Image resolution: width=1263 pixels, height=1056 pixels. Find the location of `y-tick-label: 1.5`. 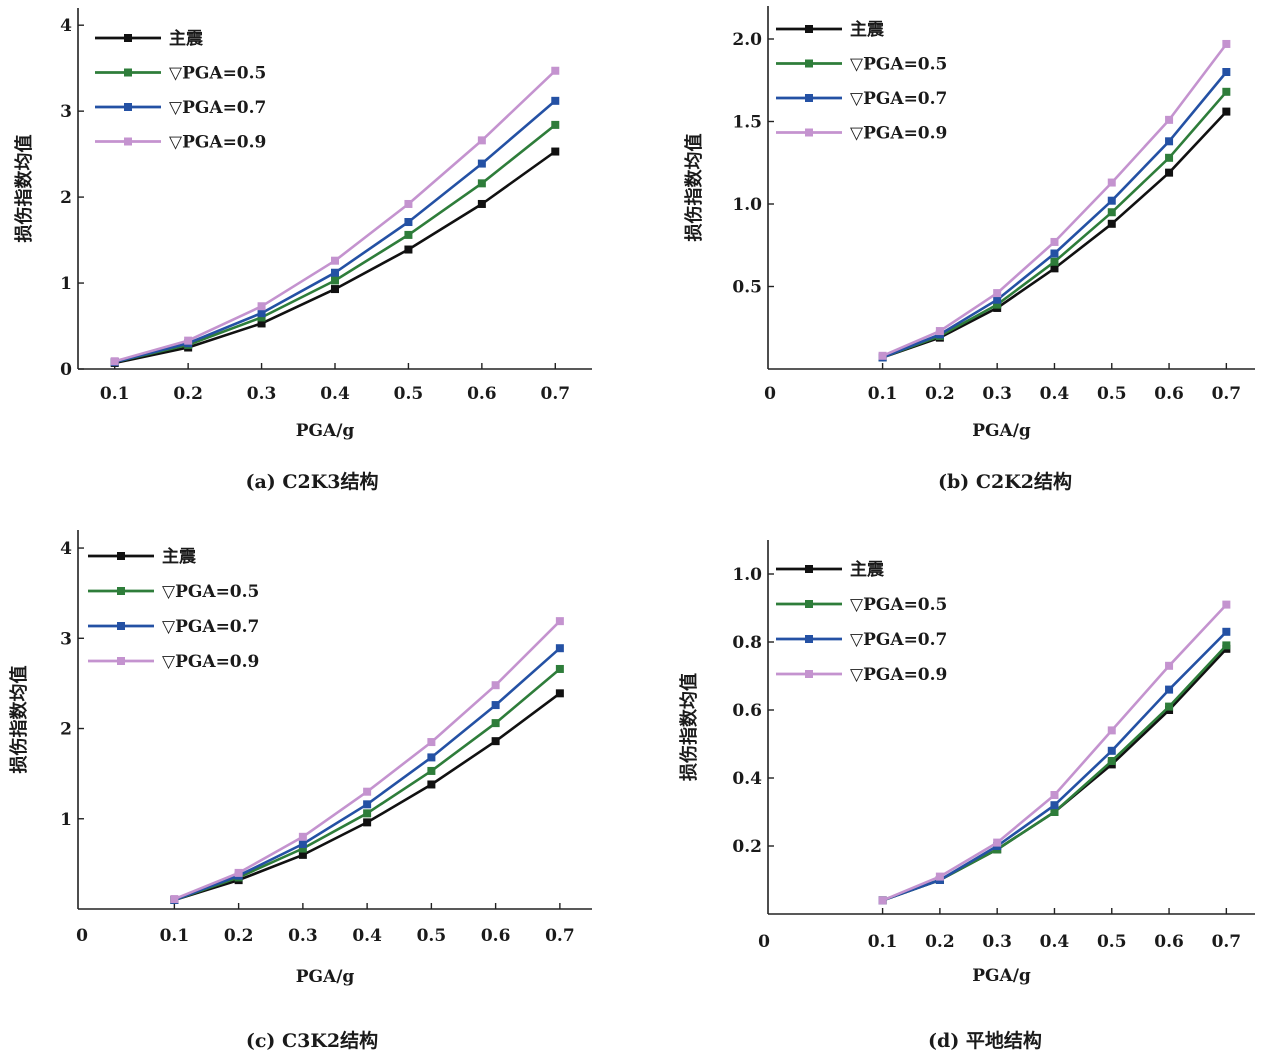

y-tick-label: 1.5 is located at coordinates (747, 123).